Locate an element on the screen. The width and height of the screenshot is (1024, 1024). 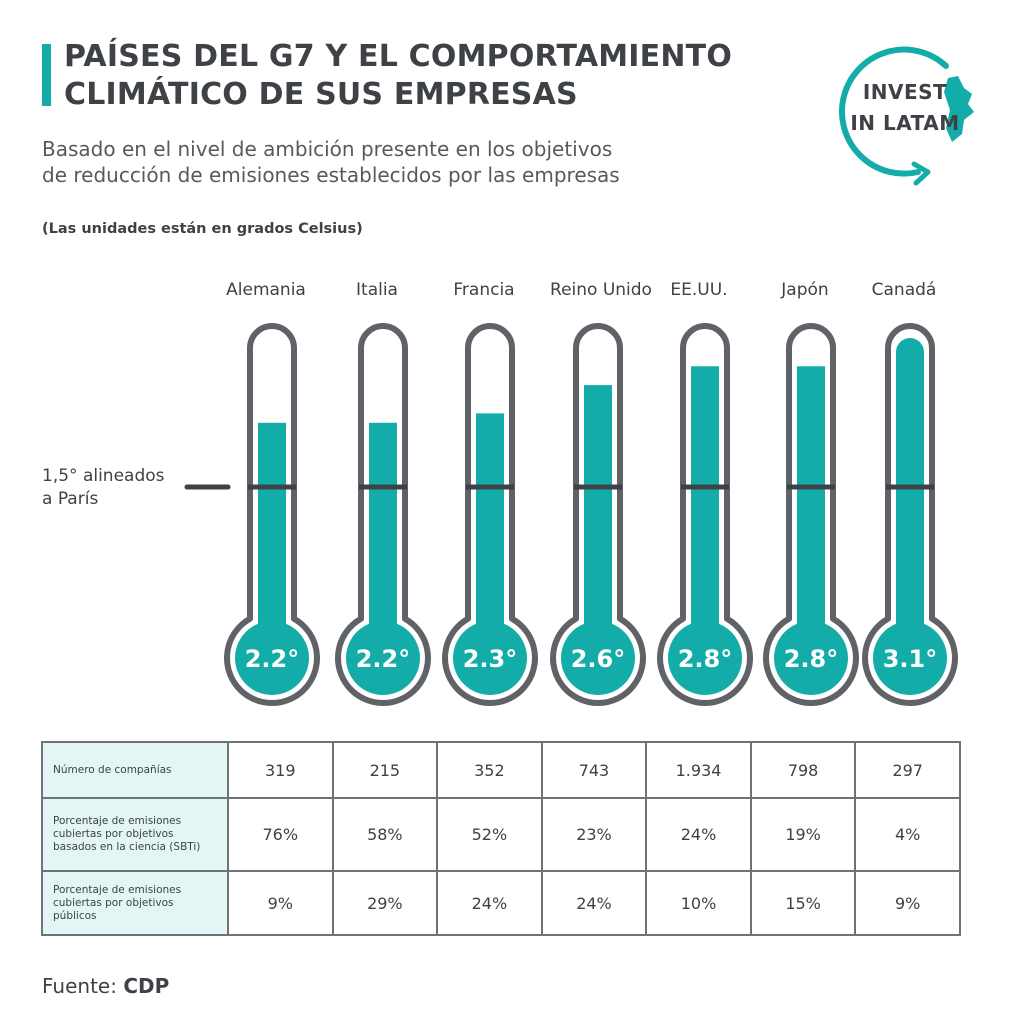
value-label: 2.6° is located at coordinates (598, 659).